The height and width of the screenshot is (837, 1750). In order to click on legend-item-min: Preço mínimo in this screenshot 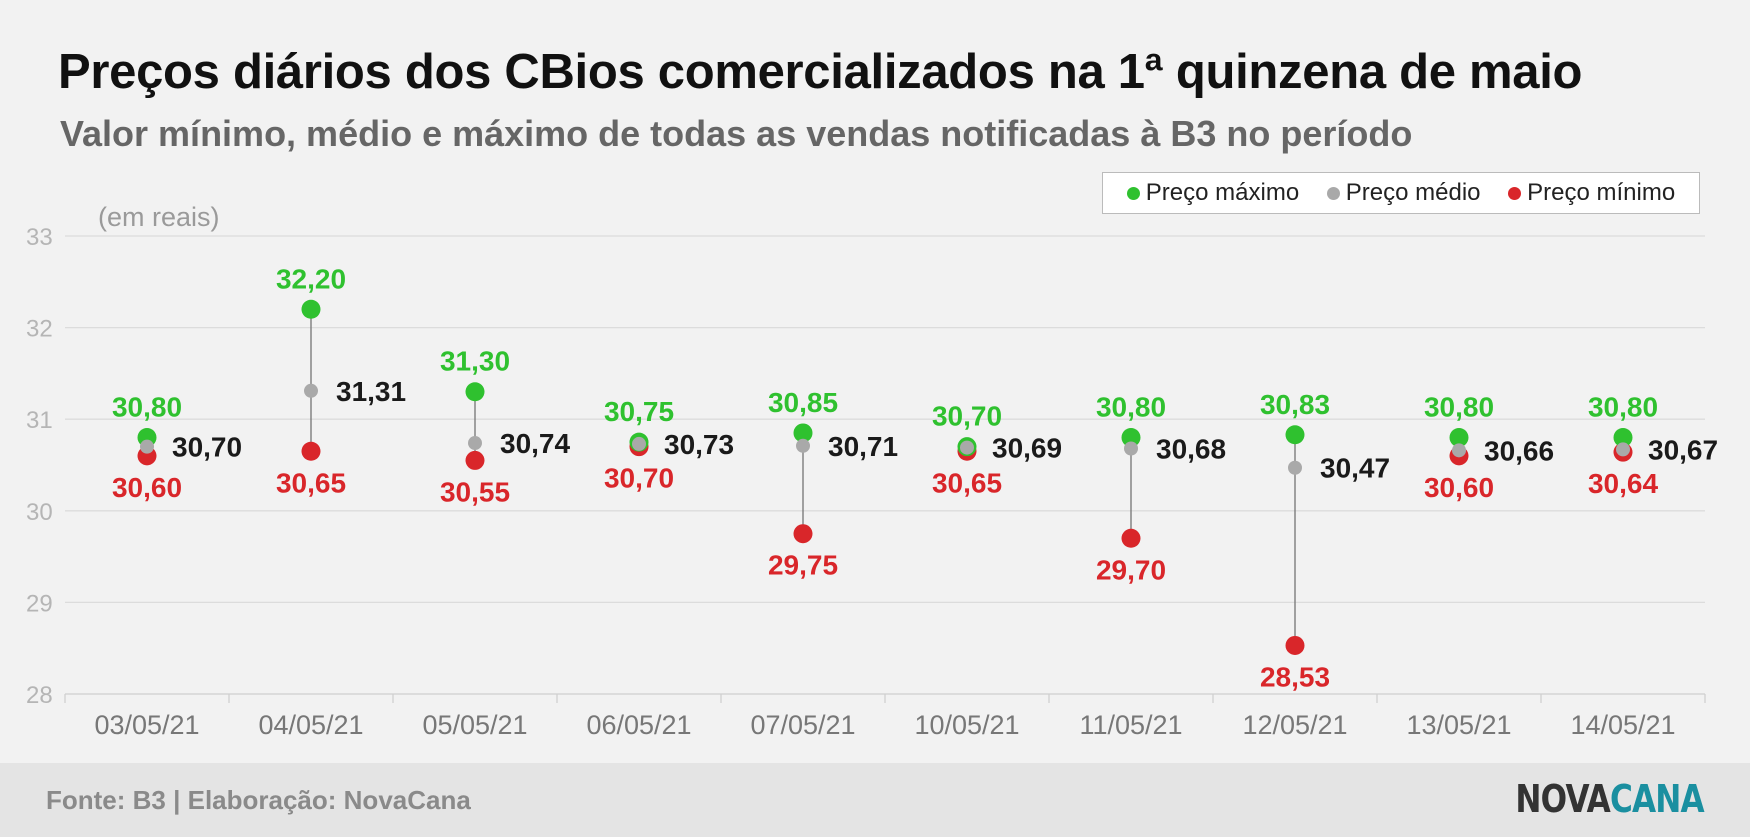, I will do `click(1591, 193)`.